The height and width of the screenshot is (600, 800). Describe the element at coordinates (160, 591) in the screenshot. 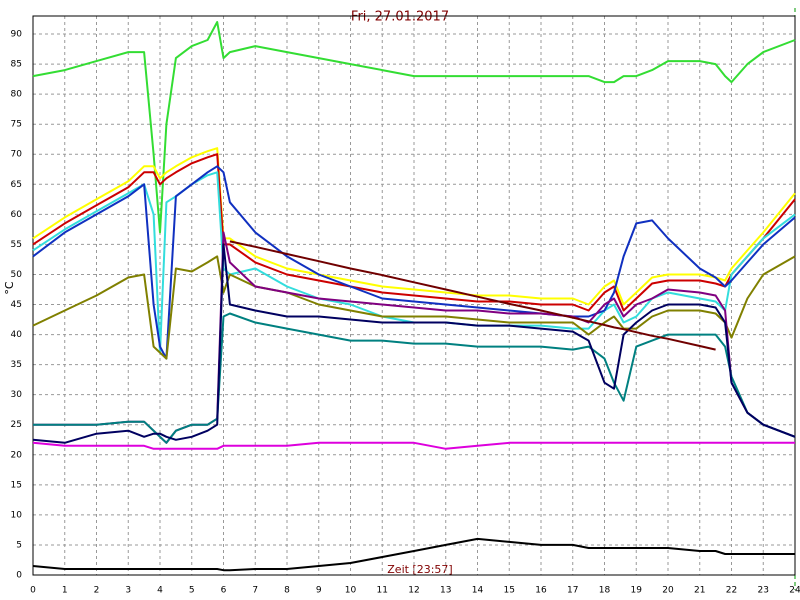

I see `x-tick-label: 4` at that location.